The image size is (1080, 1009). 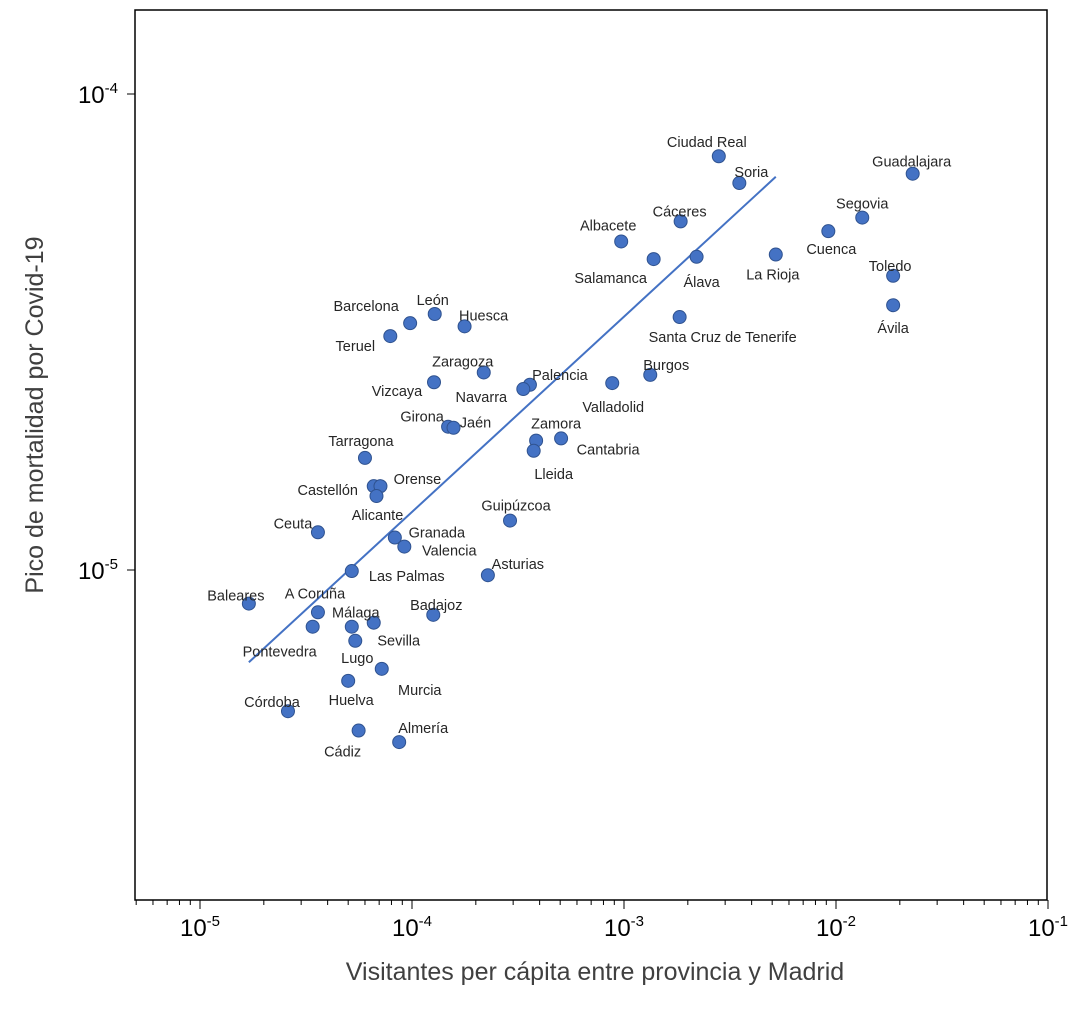 What do you see at coordinates (612, 383) in the screenshot?
I see `point-valladolid` at bounding box center [612, 383].